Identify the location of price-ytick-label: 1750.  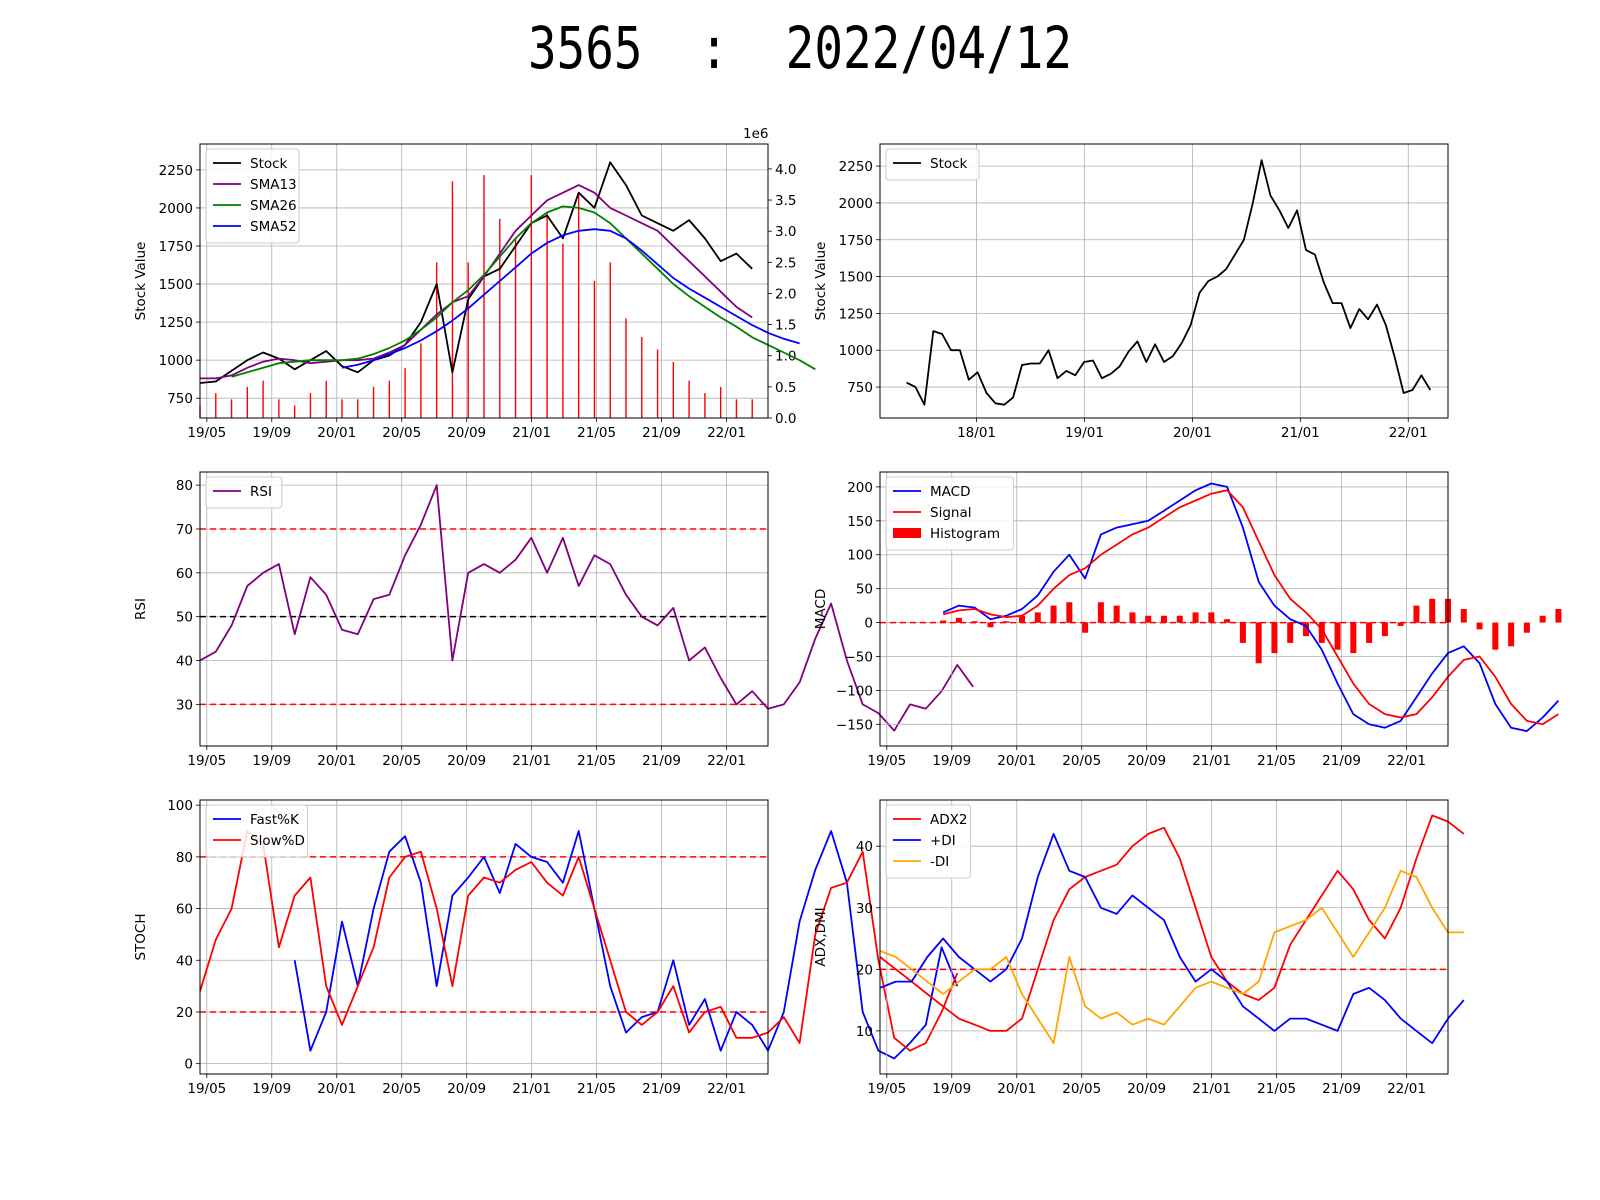
(176, 247).